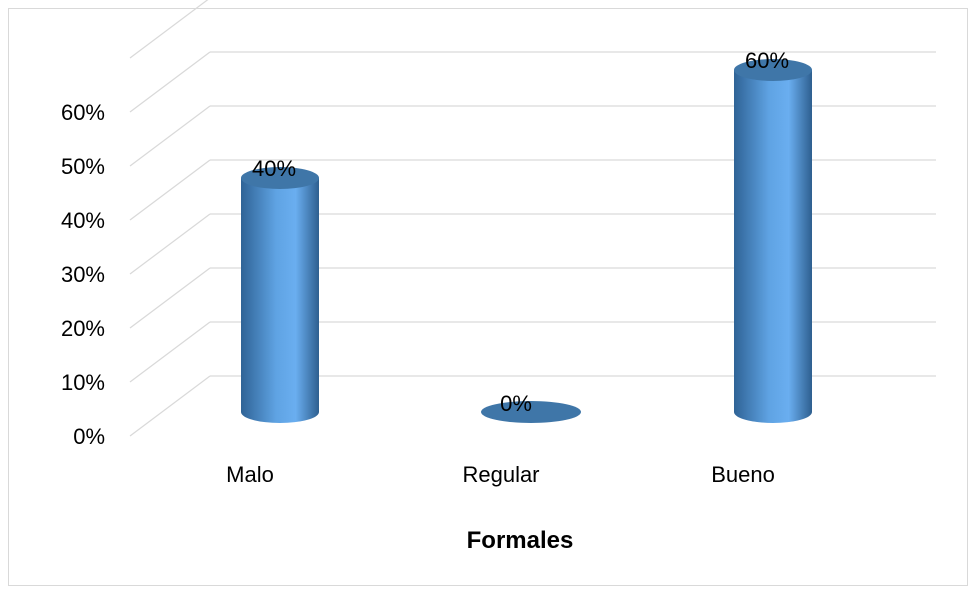 This screenshot has width=979, height=591. I want to click on y-tick-label: 20%, so click(83, 328).